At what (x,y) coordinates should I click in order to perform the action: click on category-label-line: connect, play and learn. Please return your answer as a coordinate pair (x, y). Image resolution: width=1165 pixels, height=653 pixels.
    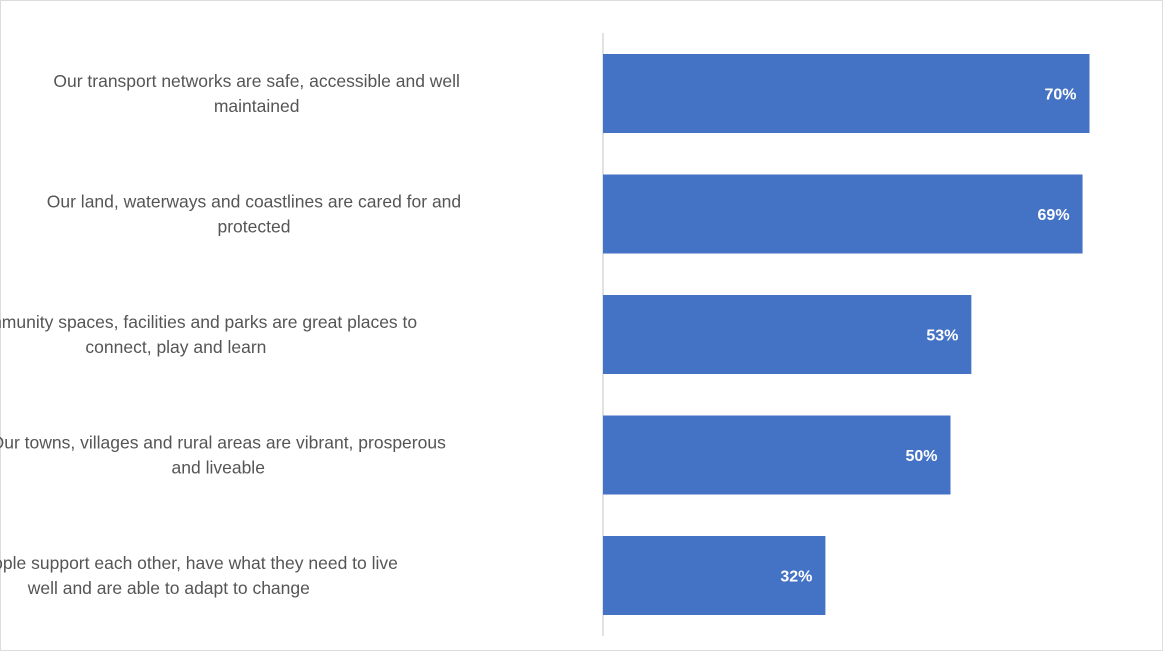
    Looking at the image, I should click on (175, 347).